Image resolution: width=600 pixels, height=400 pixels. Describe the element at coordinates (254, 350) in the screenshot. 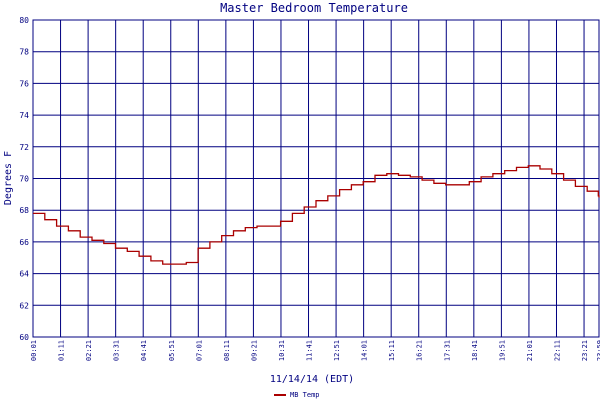

I see `x-tick-label: 09:21` at that location.